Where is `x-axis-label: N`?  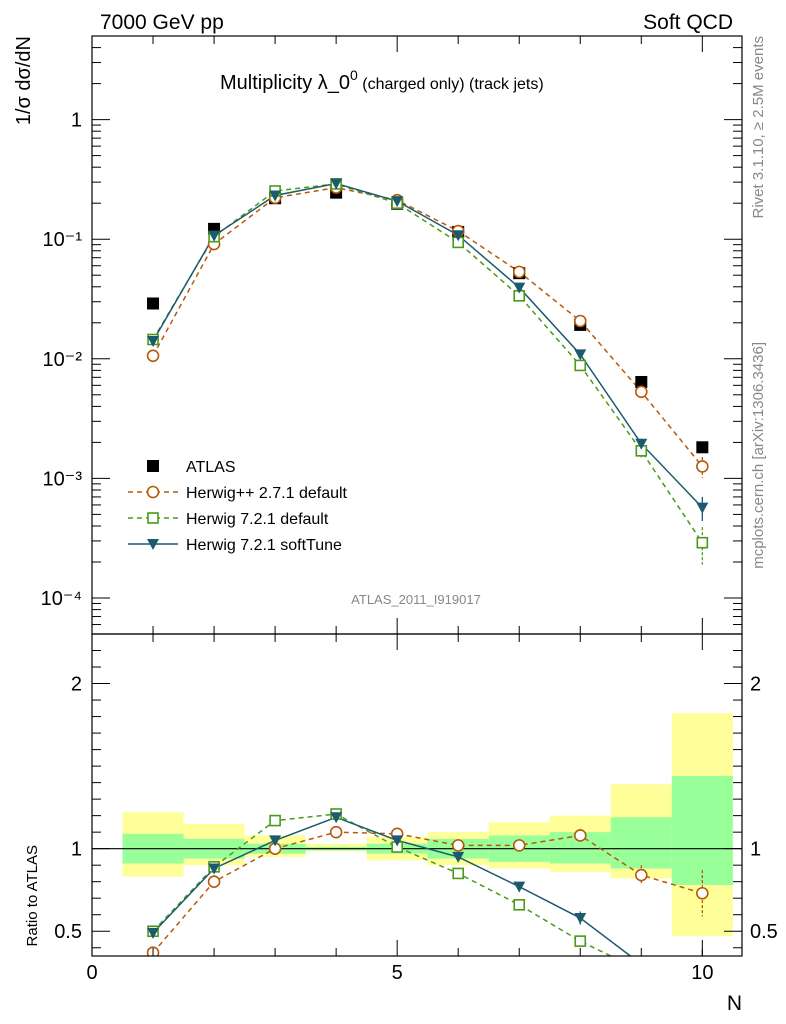 x-axis-label: N is located at coordinates (734, 1003).